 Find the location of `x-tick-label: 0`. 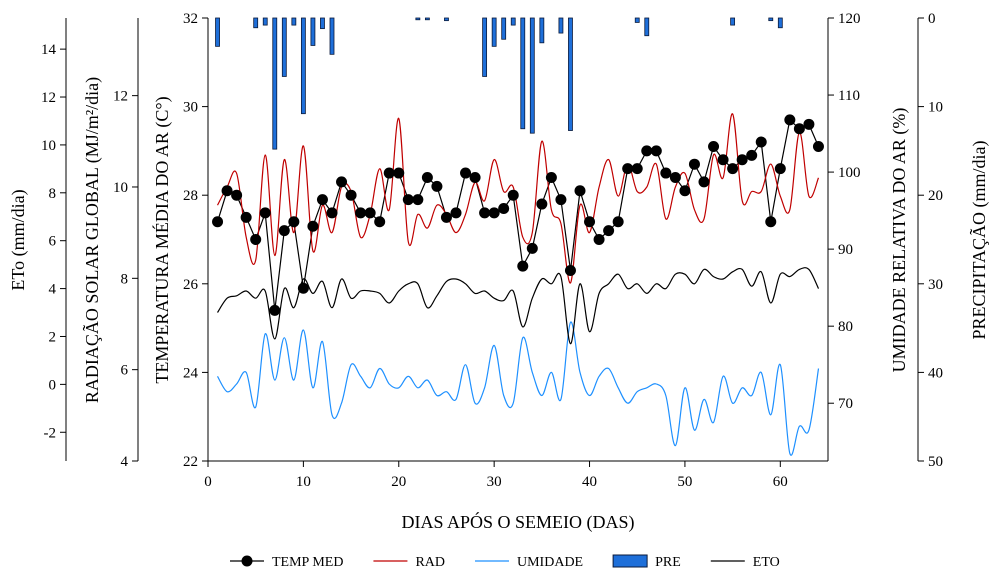

x-tick-label: 0 is located at coordinates (208, 482).